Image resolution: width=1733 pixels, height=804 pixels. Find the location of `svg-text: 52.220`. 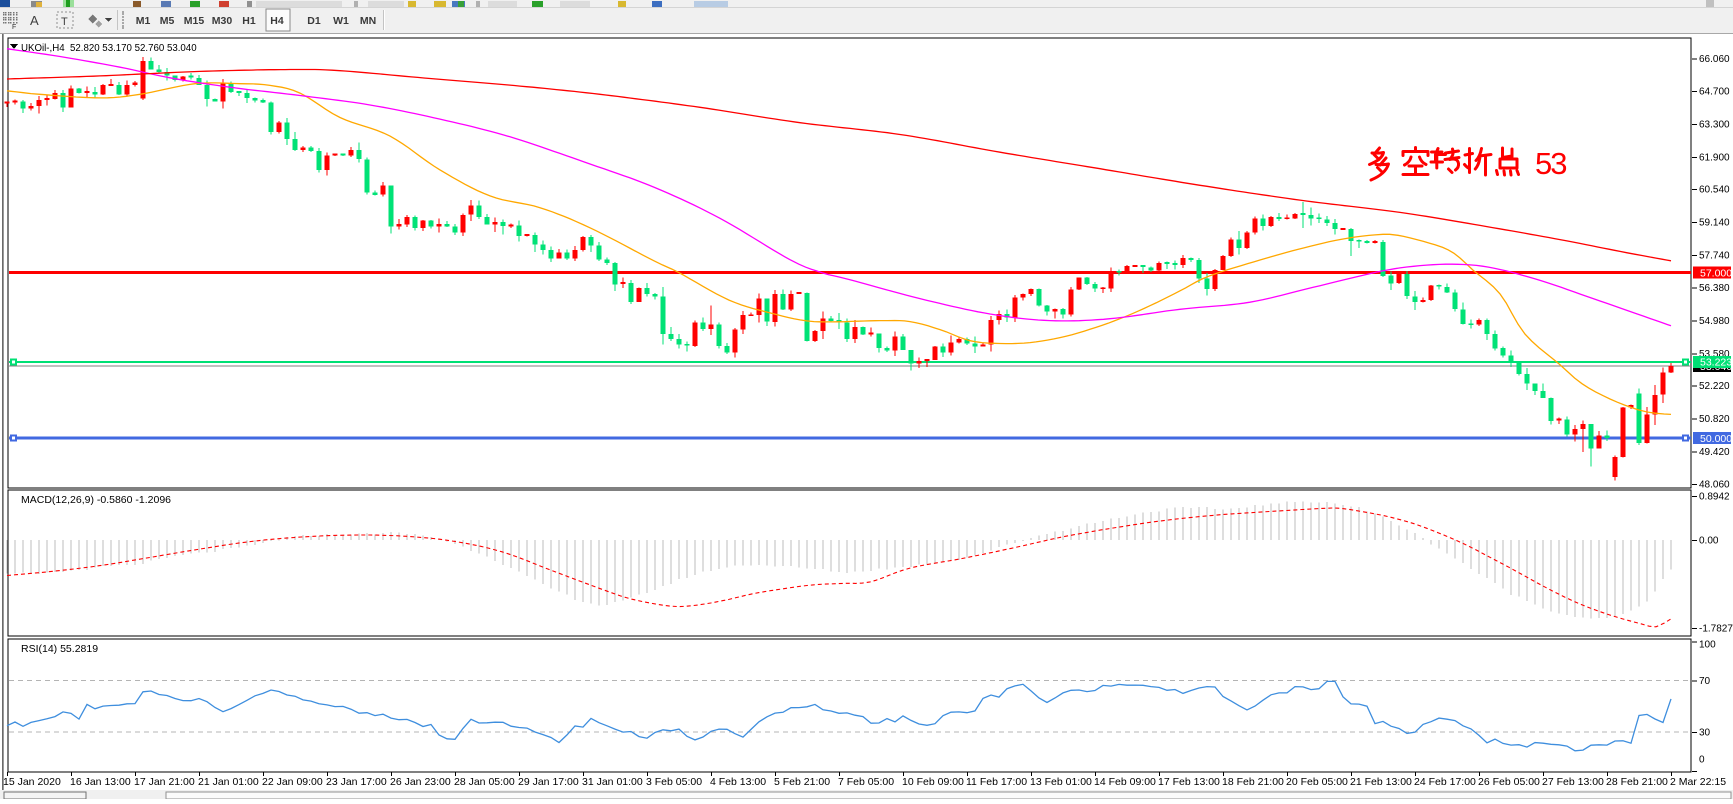

svg-text: 52.220 is located at coordinates (1714, 386).